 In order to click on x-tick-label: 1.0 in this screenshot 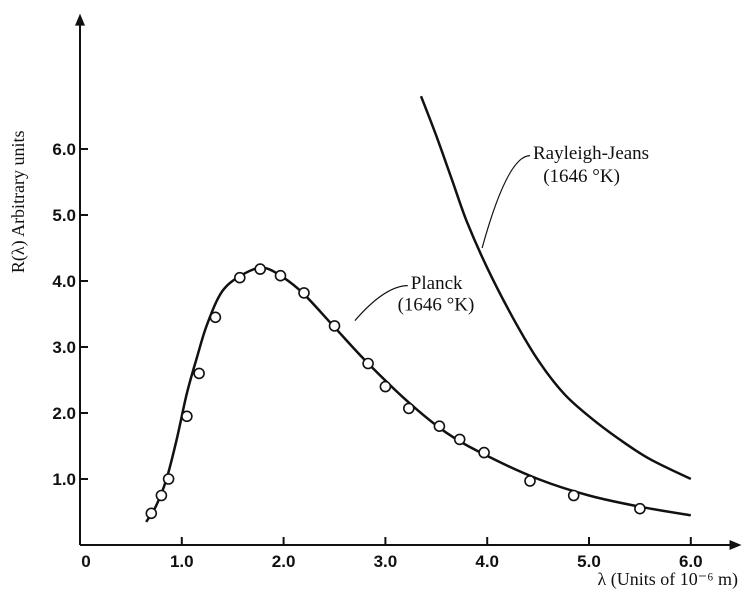, I will do `click(182, 561)`.